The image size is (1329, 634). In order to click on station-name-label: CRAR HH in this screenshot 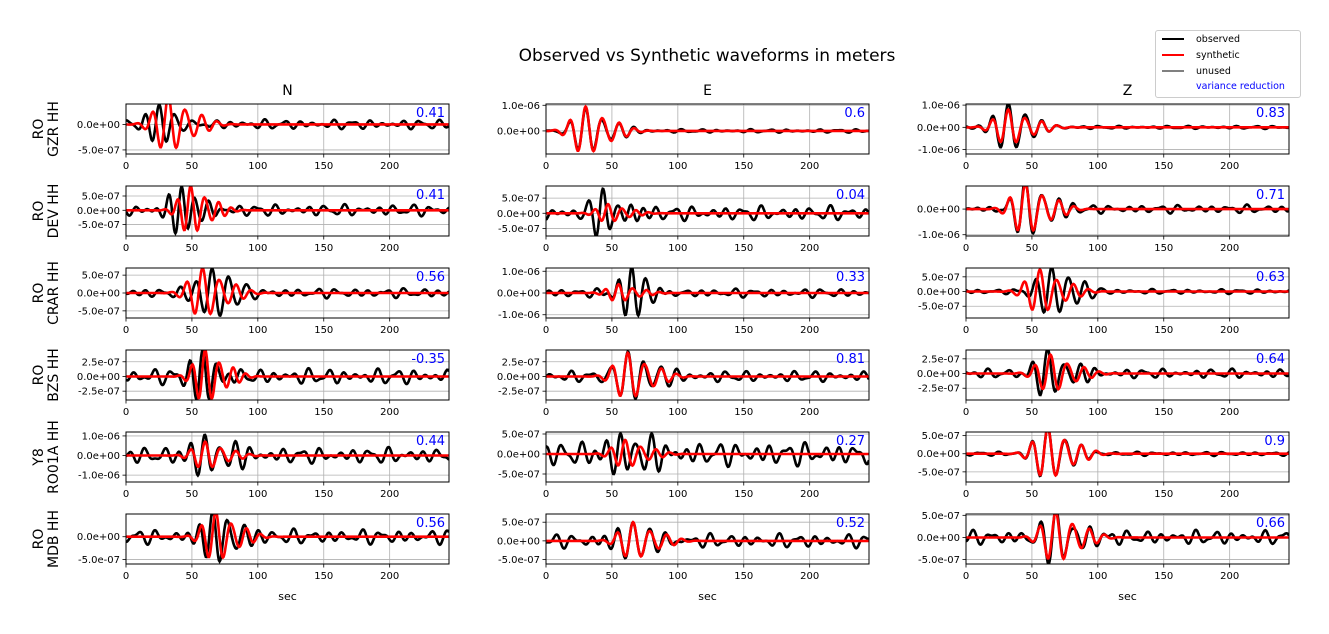, I will do `click(54, 293)`.